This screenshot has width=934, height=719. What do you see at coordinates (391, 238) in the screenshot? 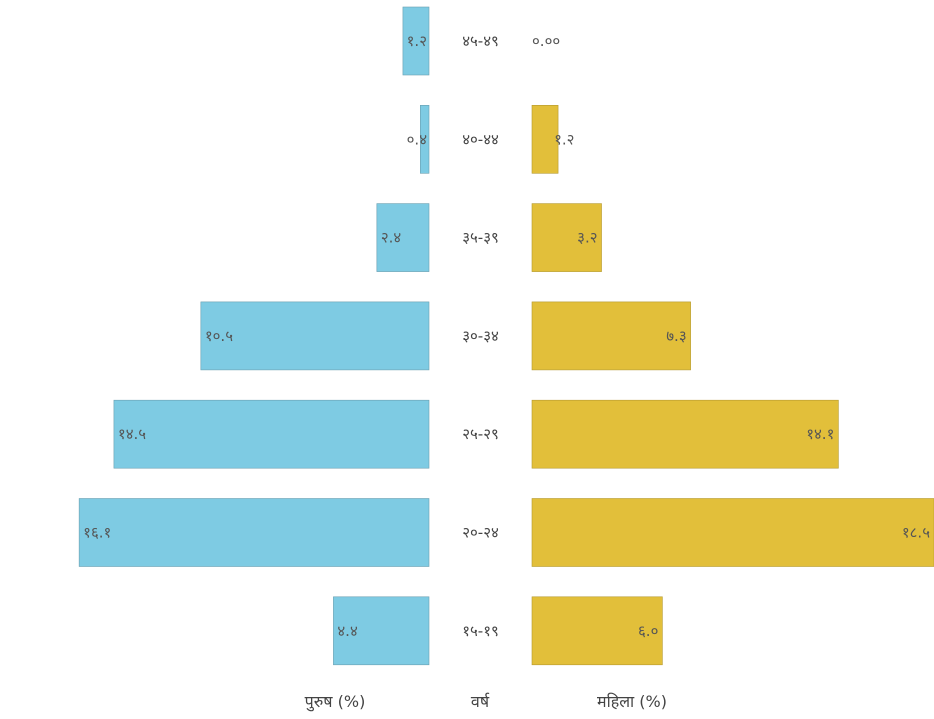
I see `male-value-label-2: २.४` at bounding box center [391, 238].